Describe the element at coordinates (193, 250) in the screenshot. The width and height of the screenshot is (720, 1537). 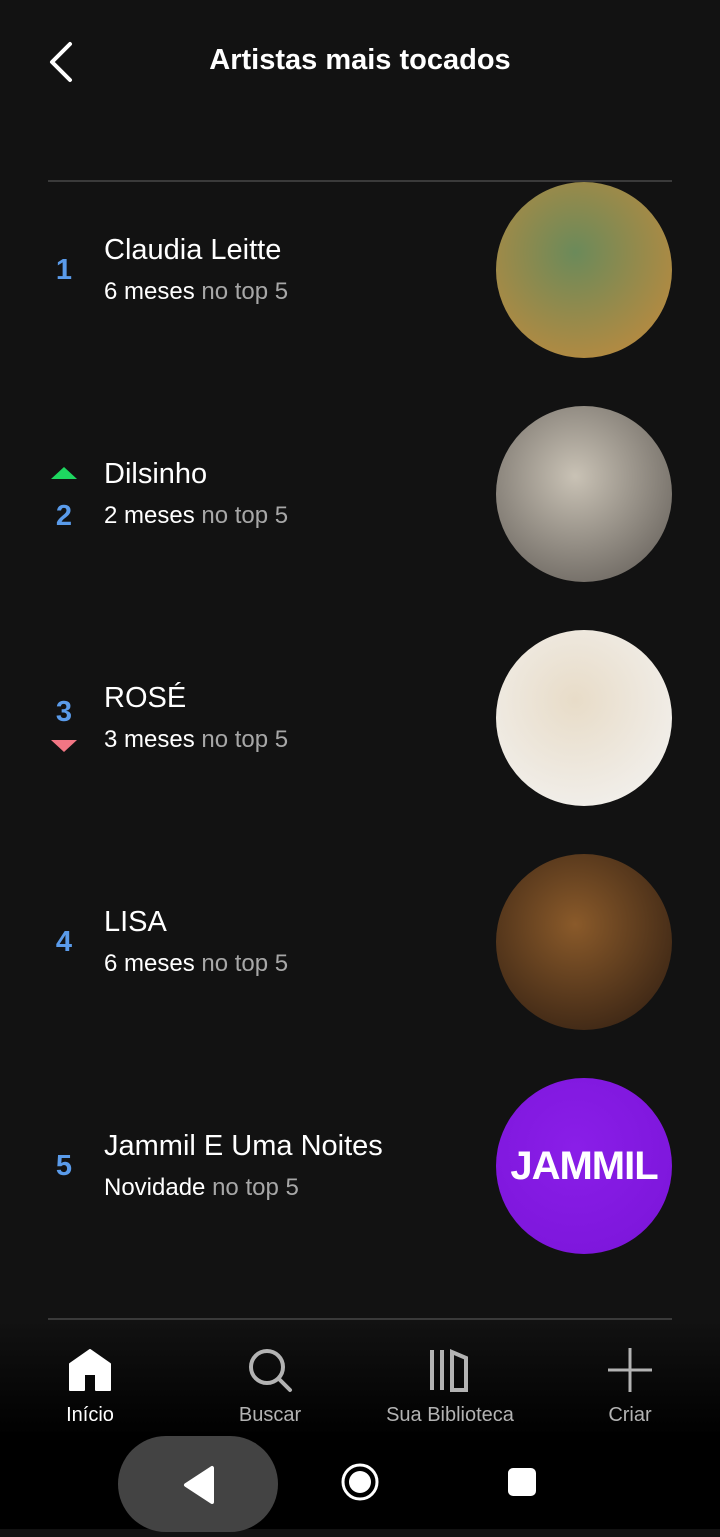
I see `artist-name: Claudia Leitte` at that location.